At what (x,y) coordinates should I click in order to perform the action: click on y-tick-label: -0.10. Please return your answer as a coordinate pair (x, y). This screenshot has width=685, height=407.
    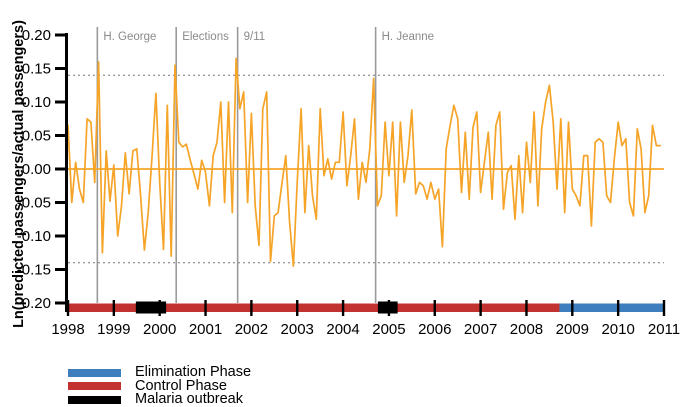
    Looking at the image, I should click on (34, 236).